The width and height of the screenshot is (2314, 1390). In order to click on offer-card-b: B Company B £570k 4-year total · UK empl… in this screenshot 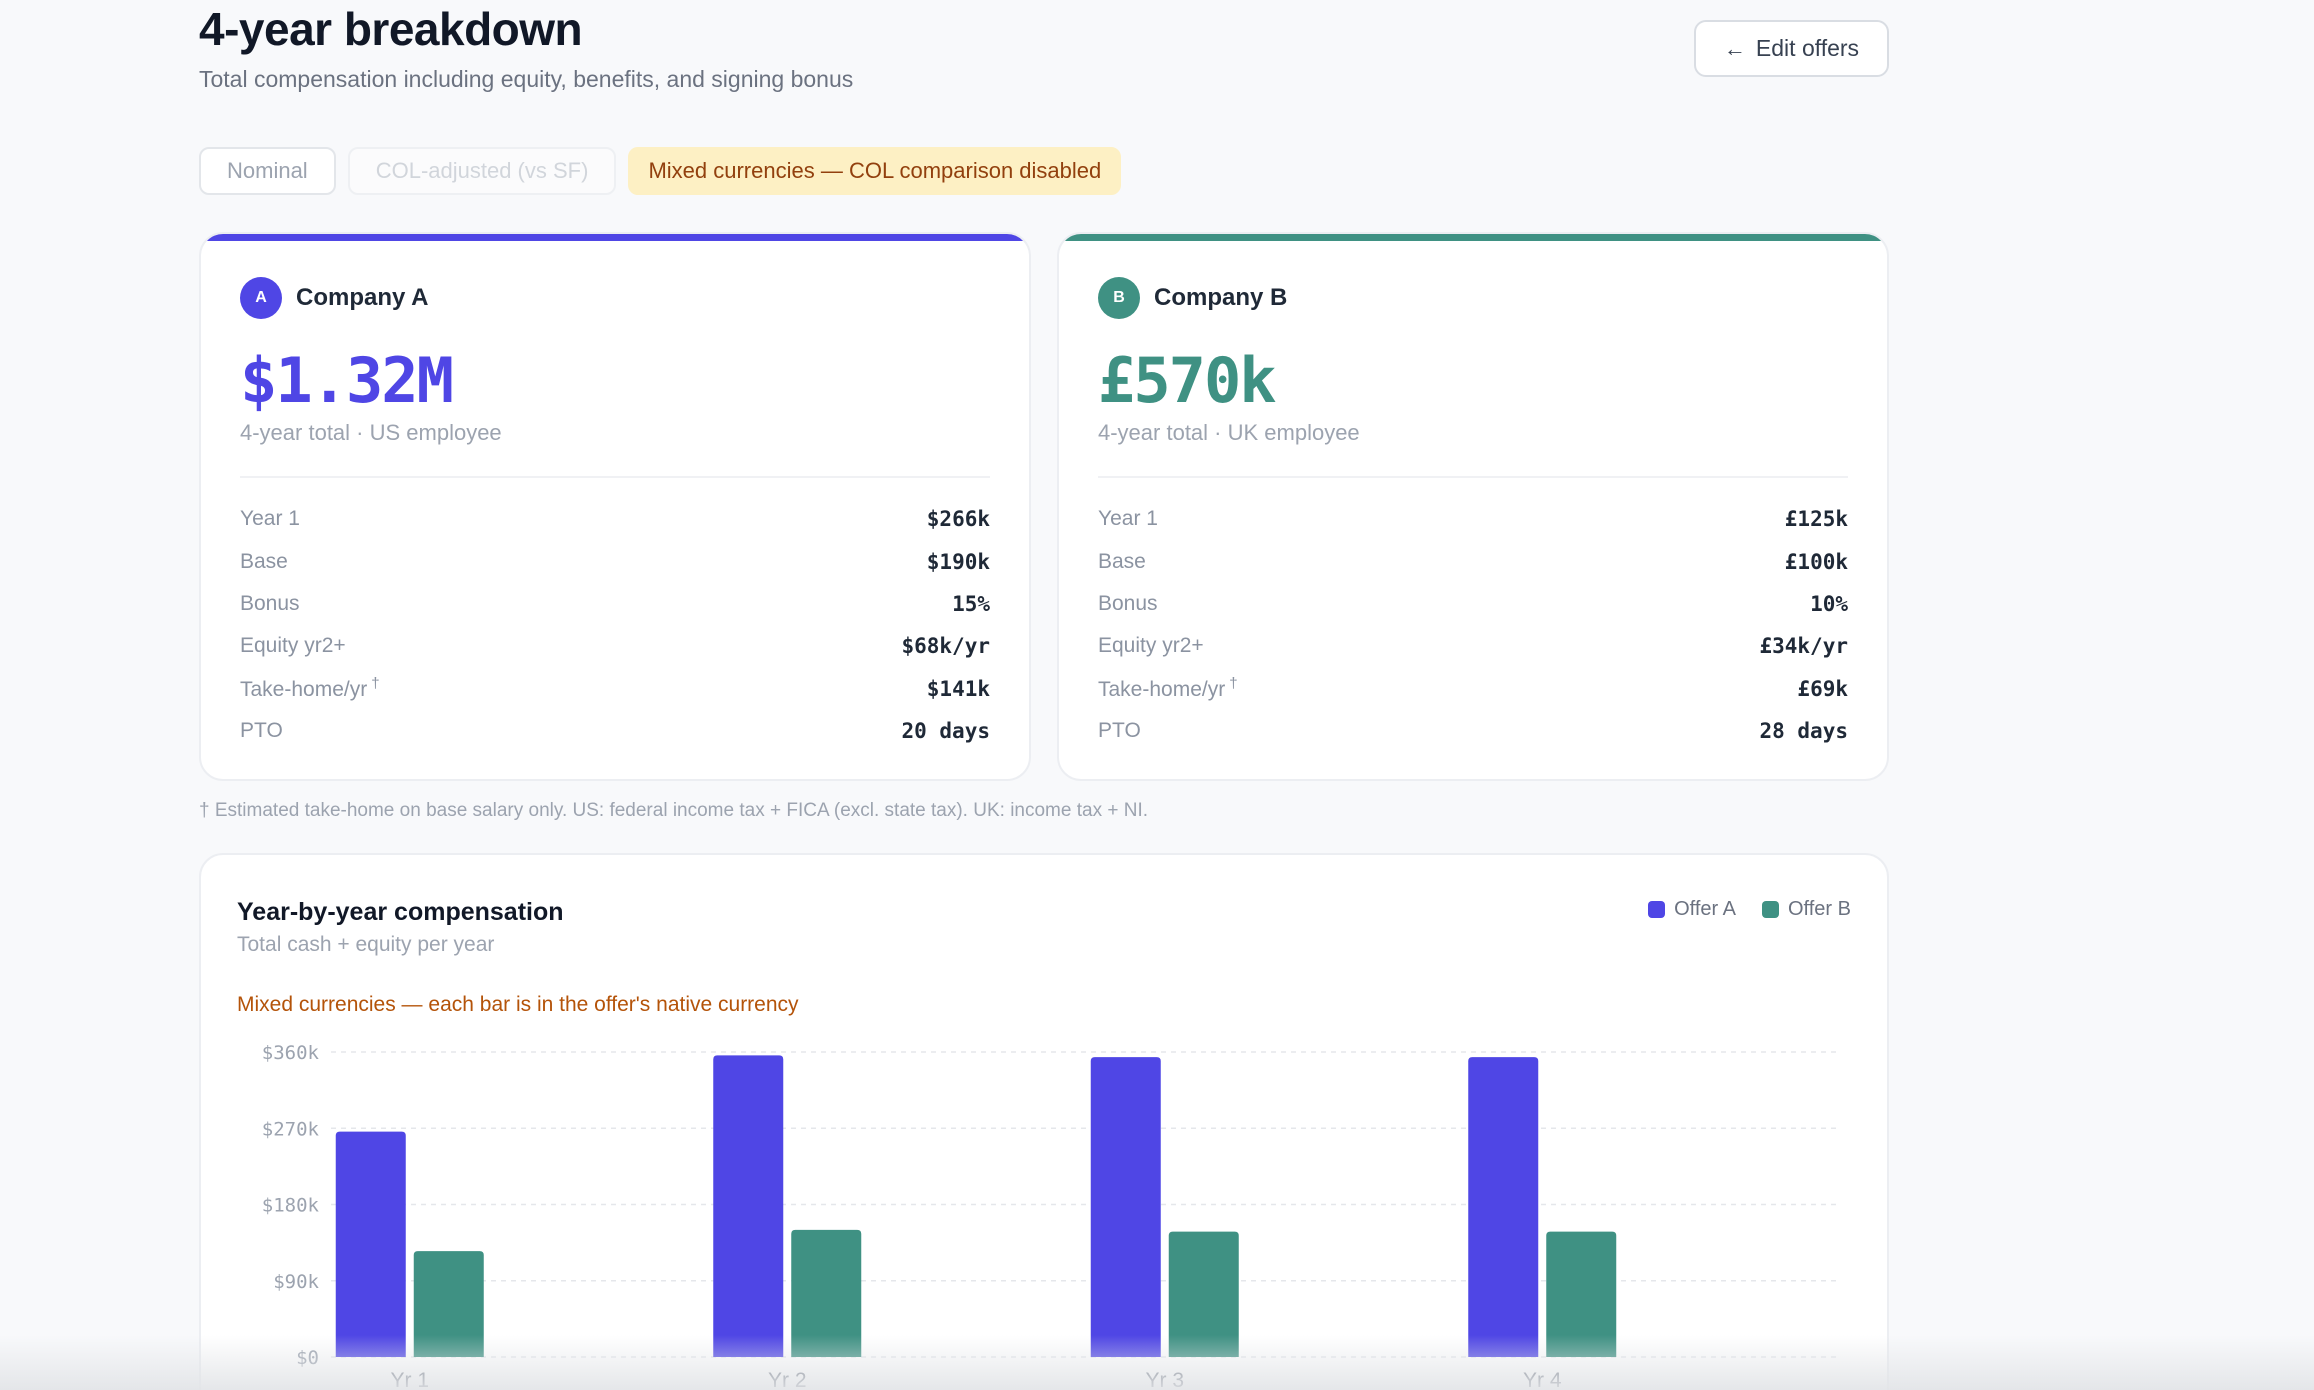, I will do `click(1473, 506)`.